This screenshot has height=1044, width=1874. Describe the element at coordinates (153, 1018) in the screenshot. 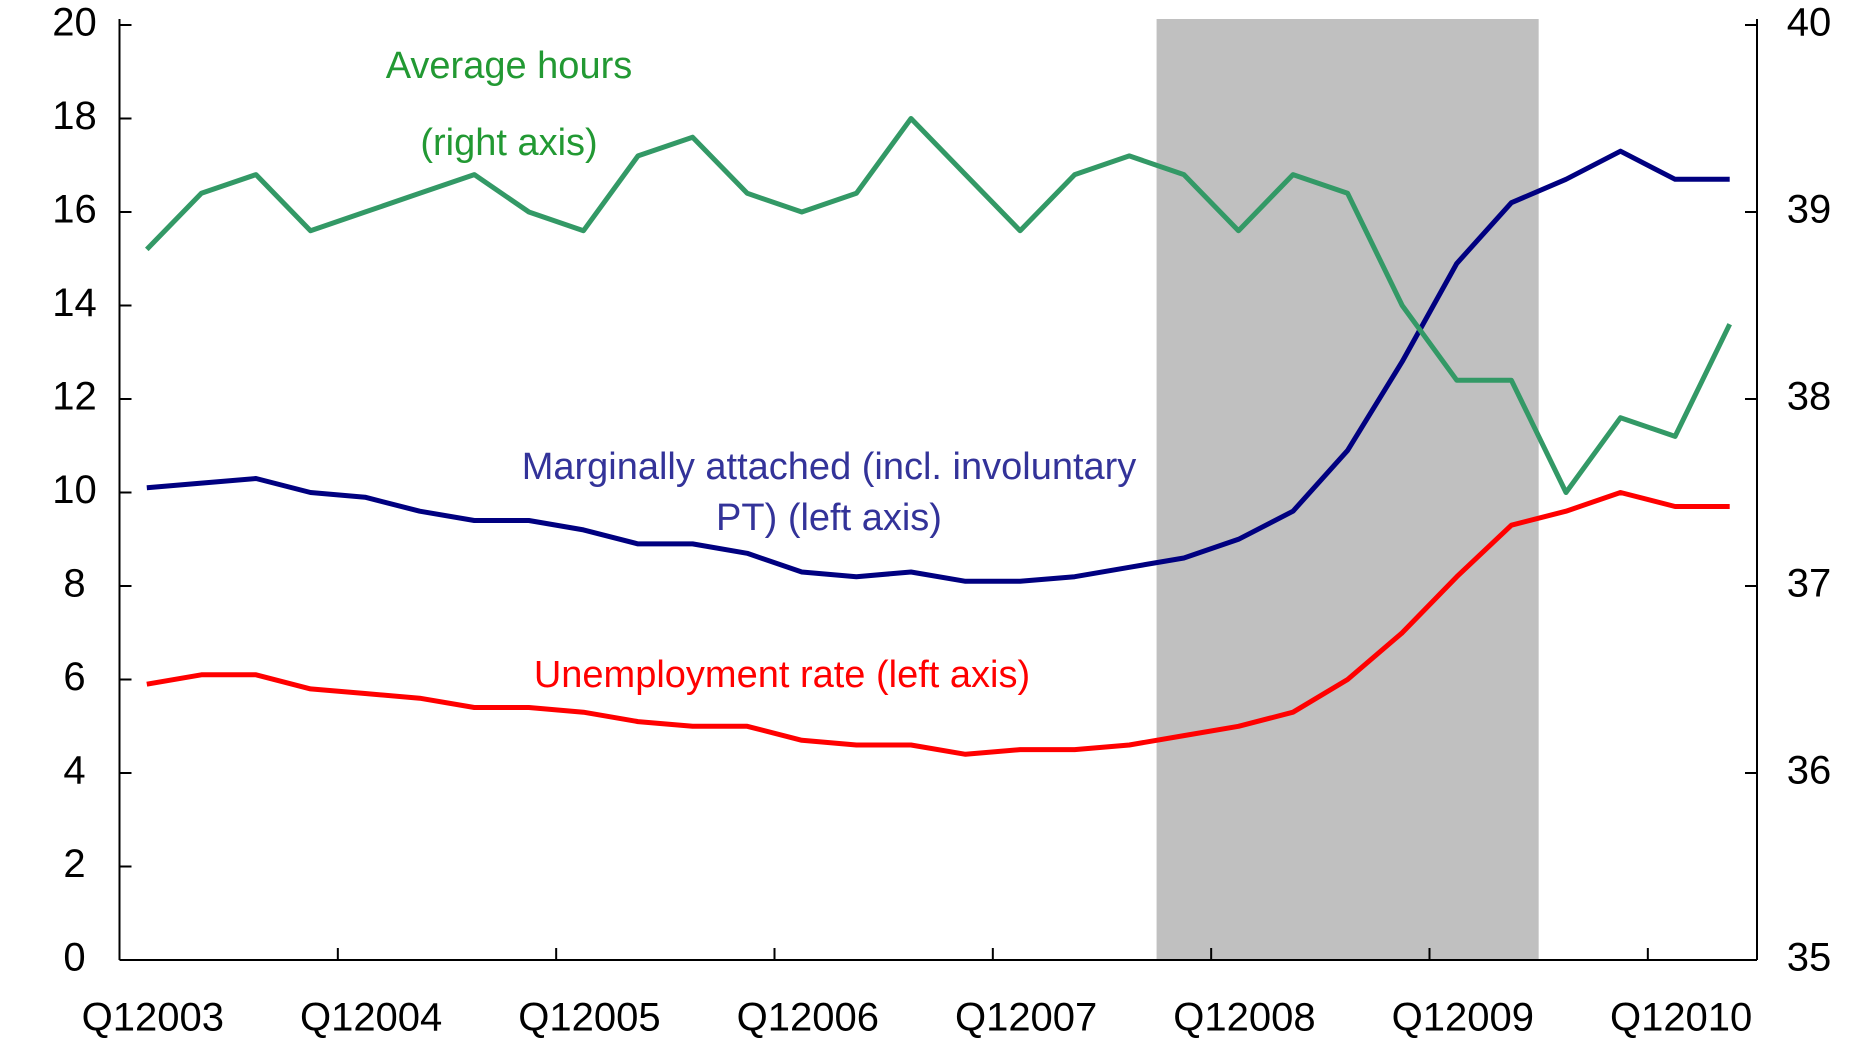

I see `x-tick-label: Q12003` at that location.